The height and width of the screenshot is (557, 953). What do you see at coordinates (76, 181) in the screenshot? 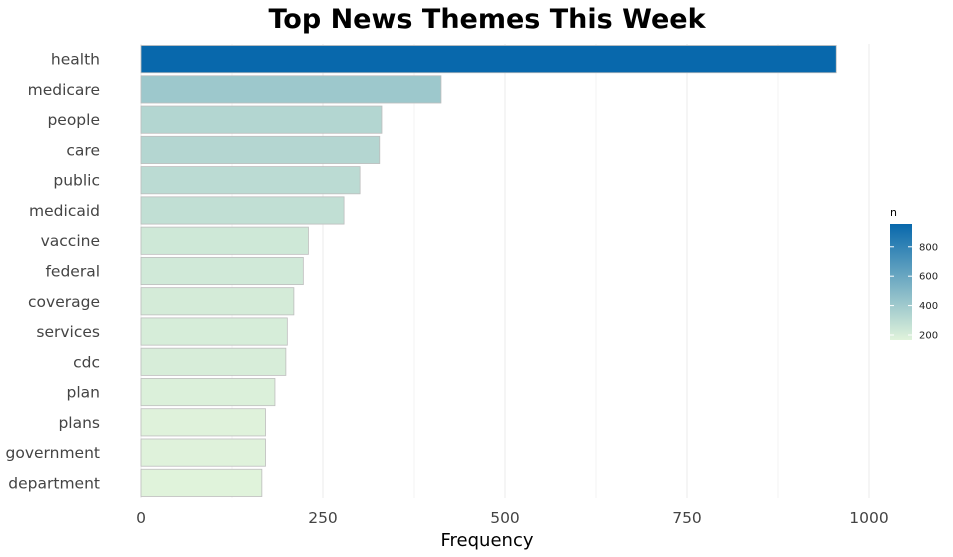
I see `category-label: public` at bounding box center [76, 181].